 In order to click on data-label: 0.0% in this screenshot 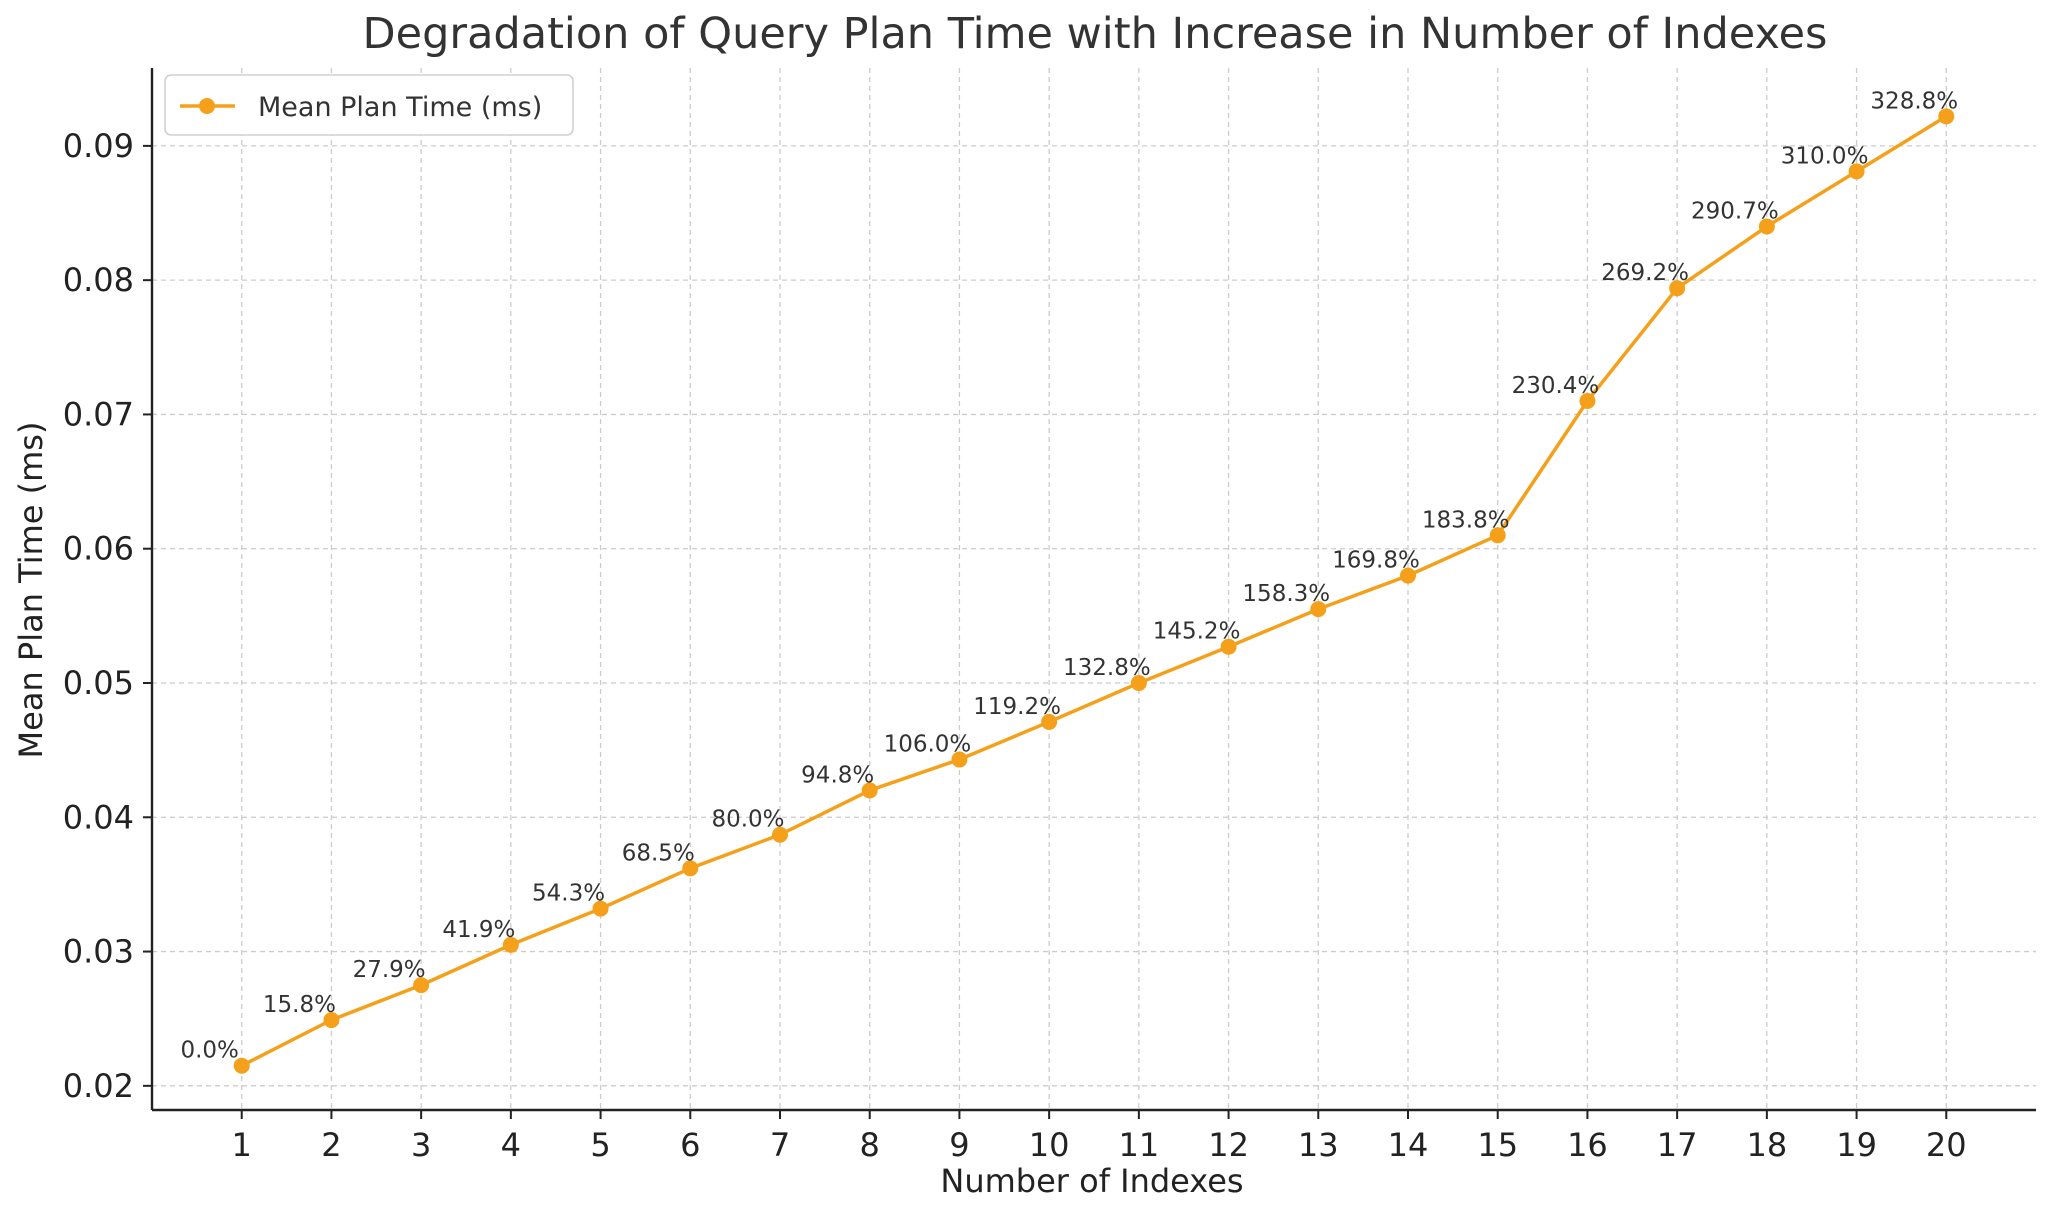, I will do `click(209, 1051)`.